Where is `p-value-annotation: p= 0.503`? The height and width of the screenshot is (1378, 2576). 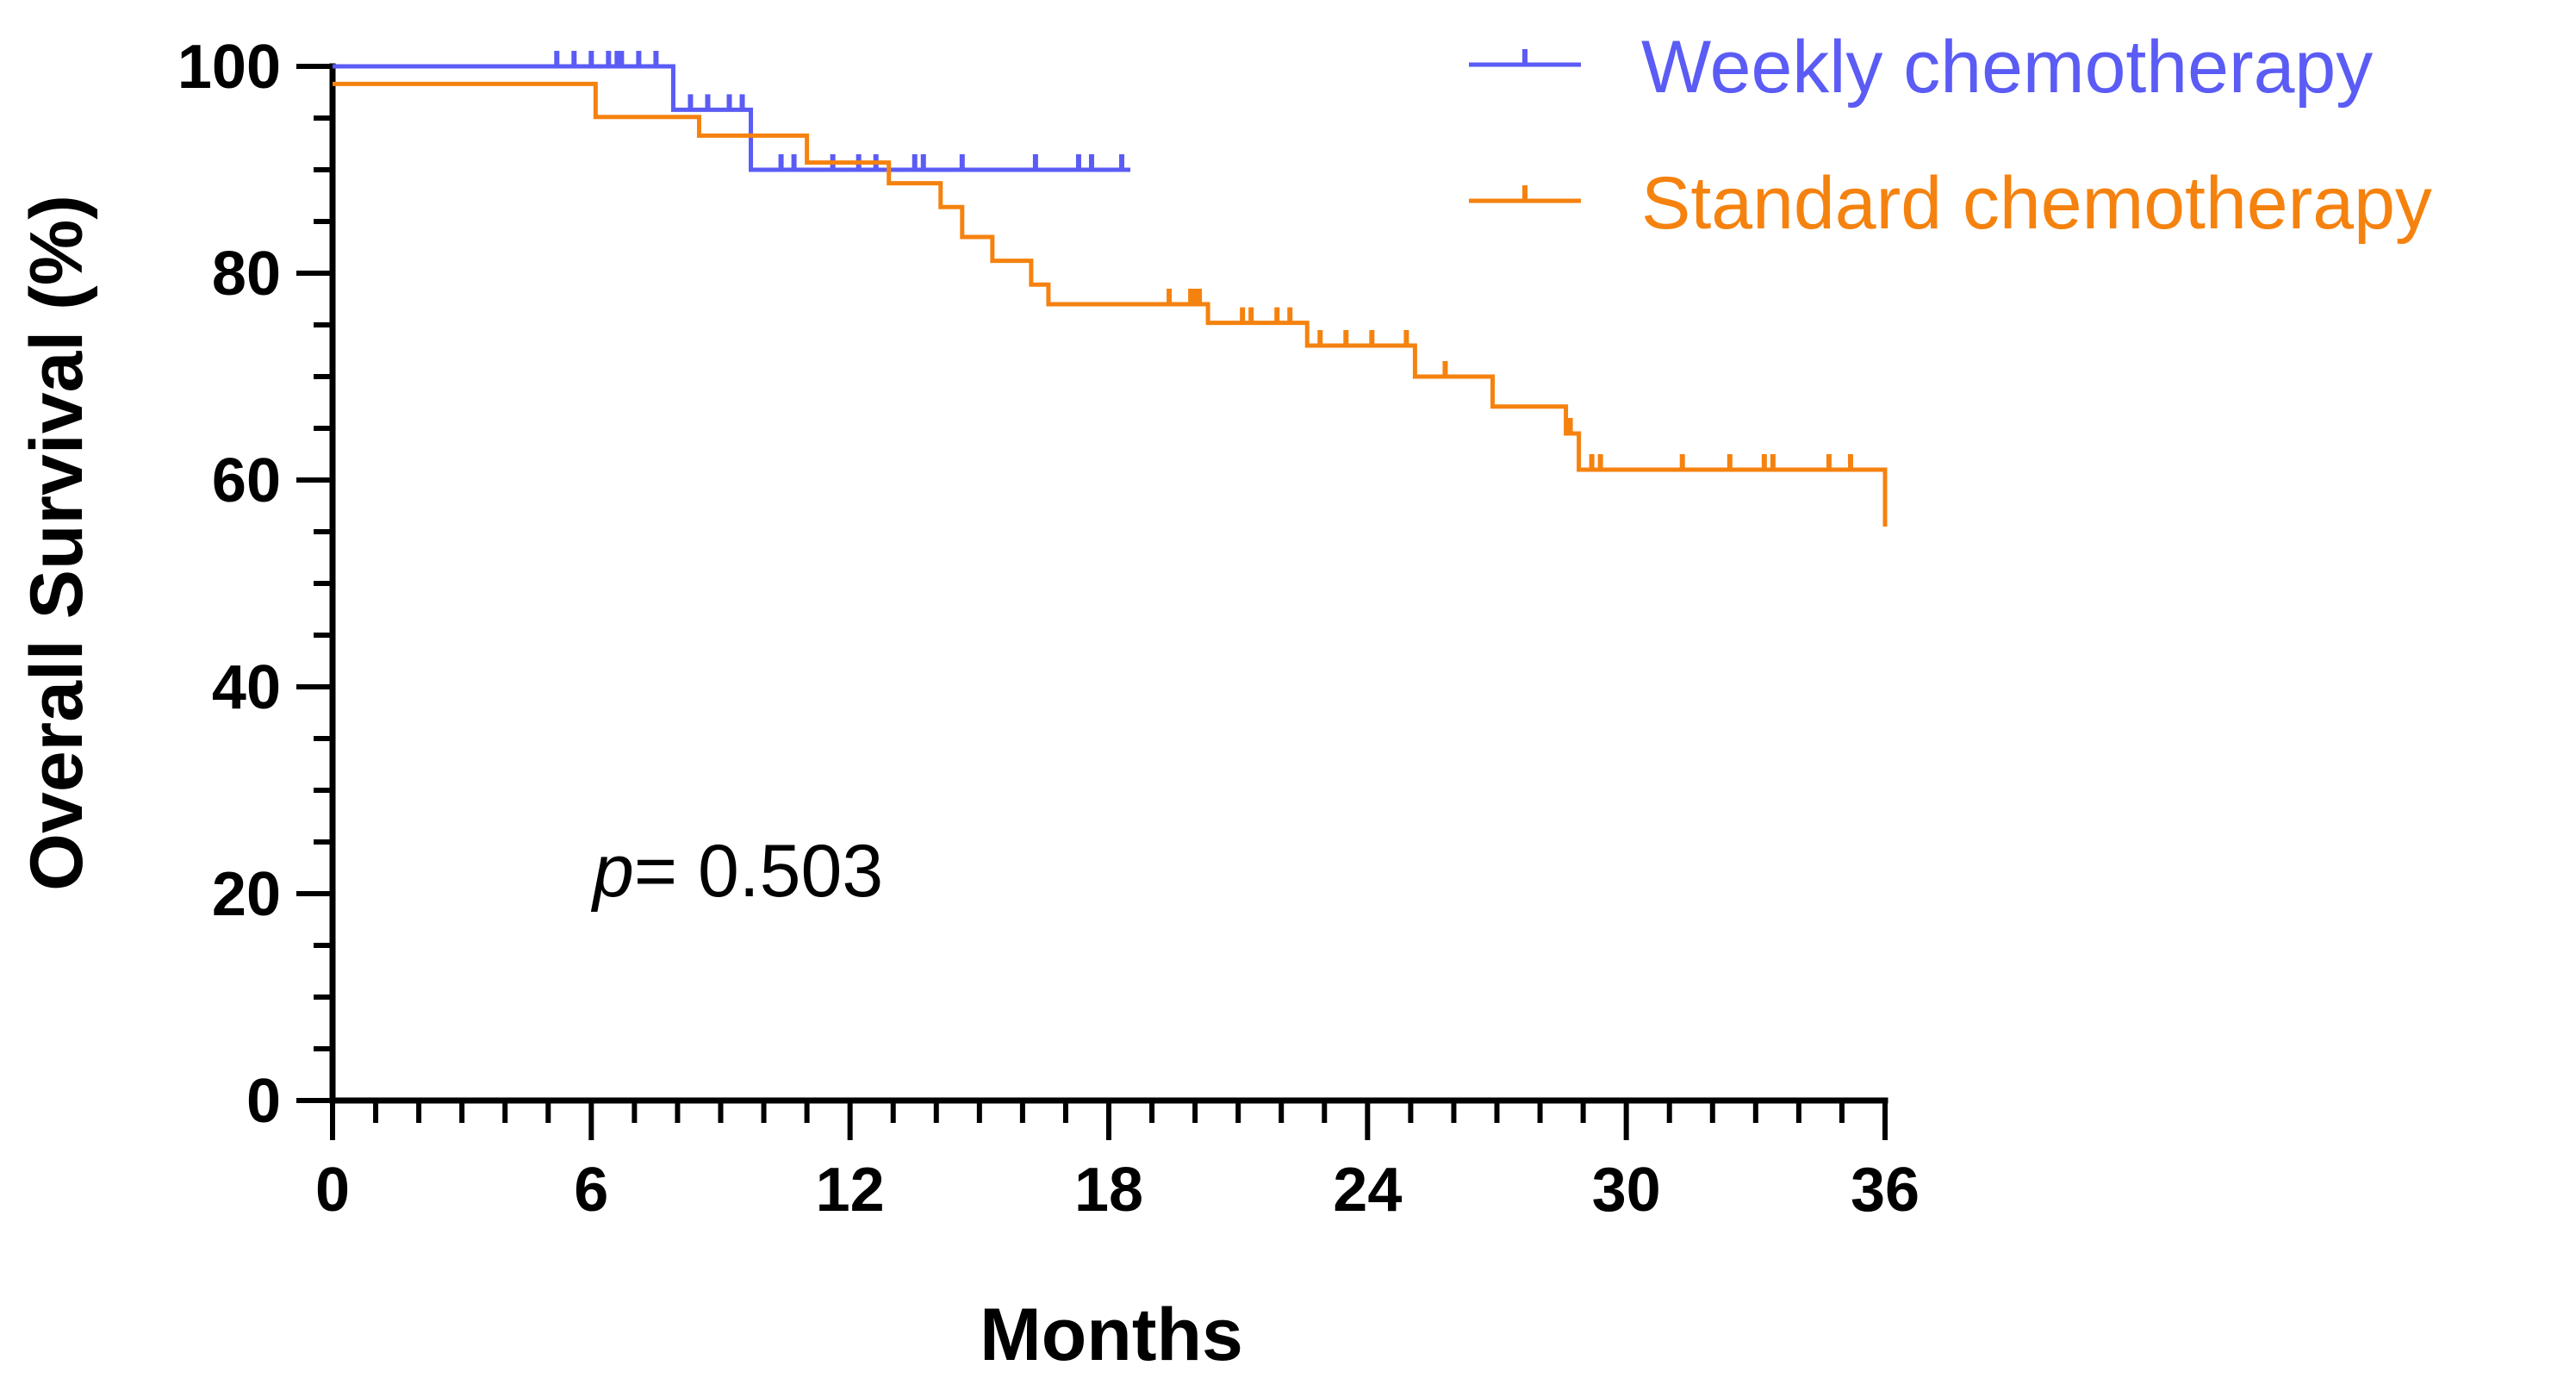
p-value-annotation: p= 0.503 is located at coordinates (736, 872).